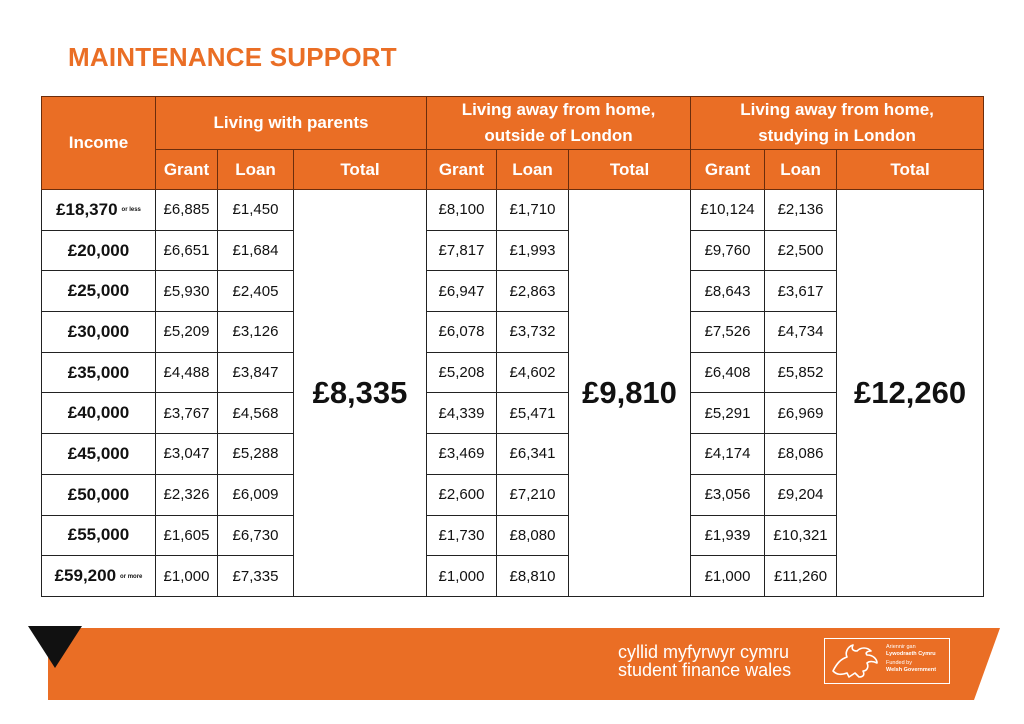 This screenshot has width=1024, height=724. What do you see at coordinates (186, 372) in the screenshot?
I see `parents-grant-cell: £4,488` at bounding box center [186, 372].